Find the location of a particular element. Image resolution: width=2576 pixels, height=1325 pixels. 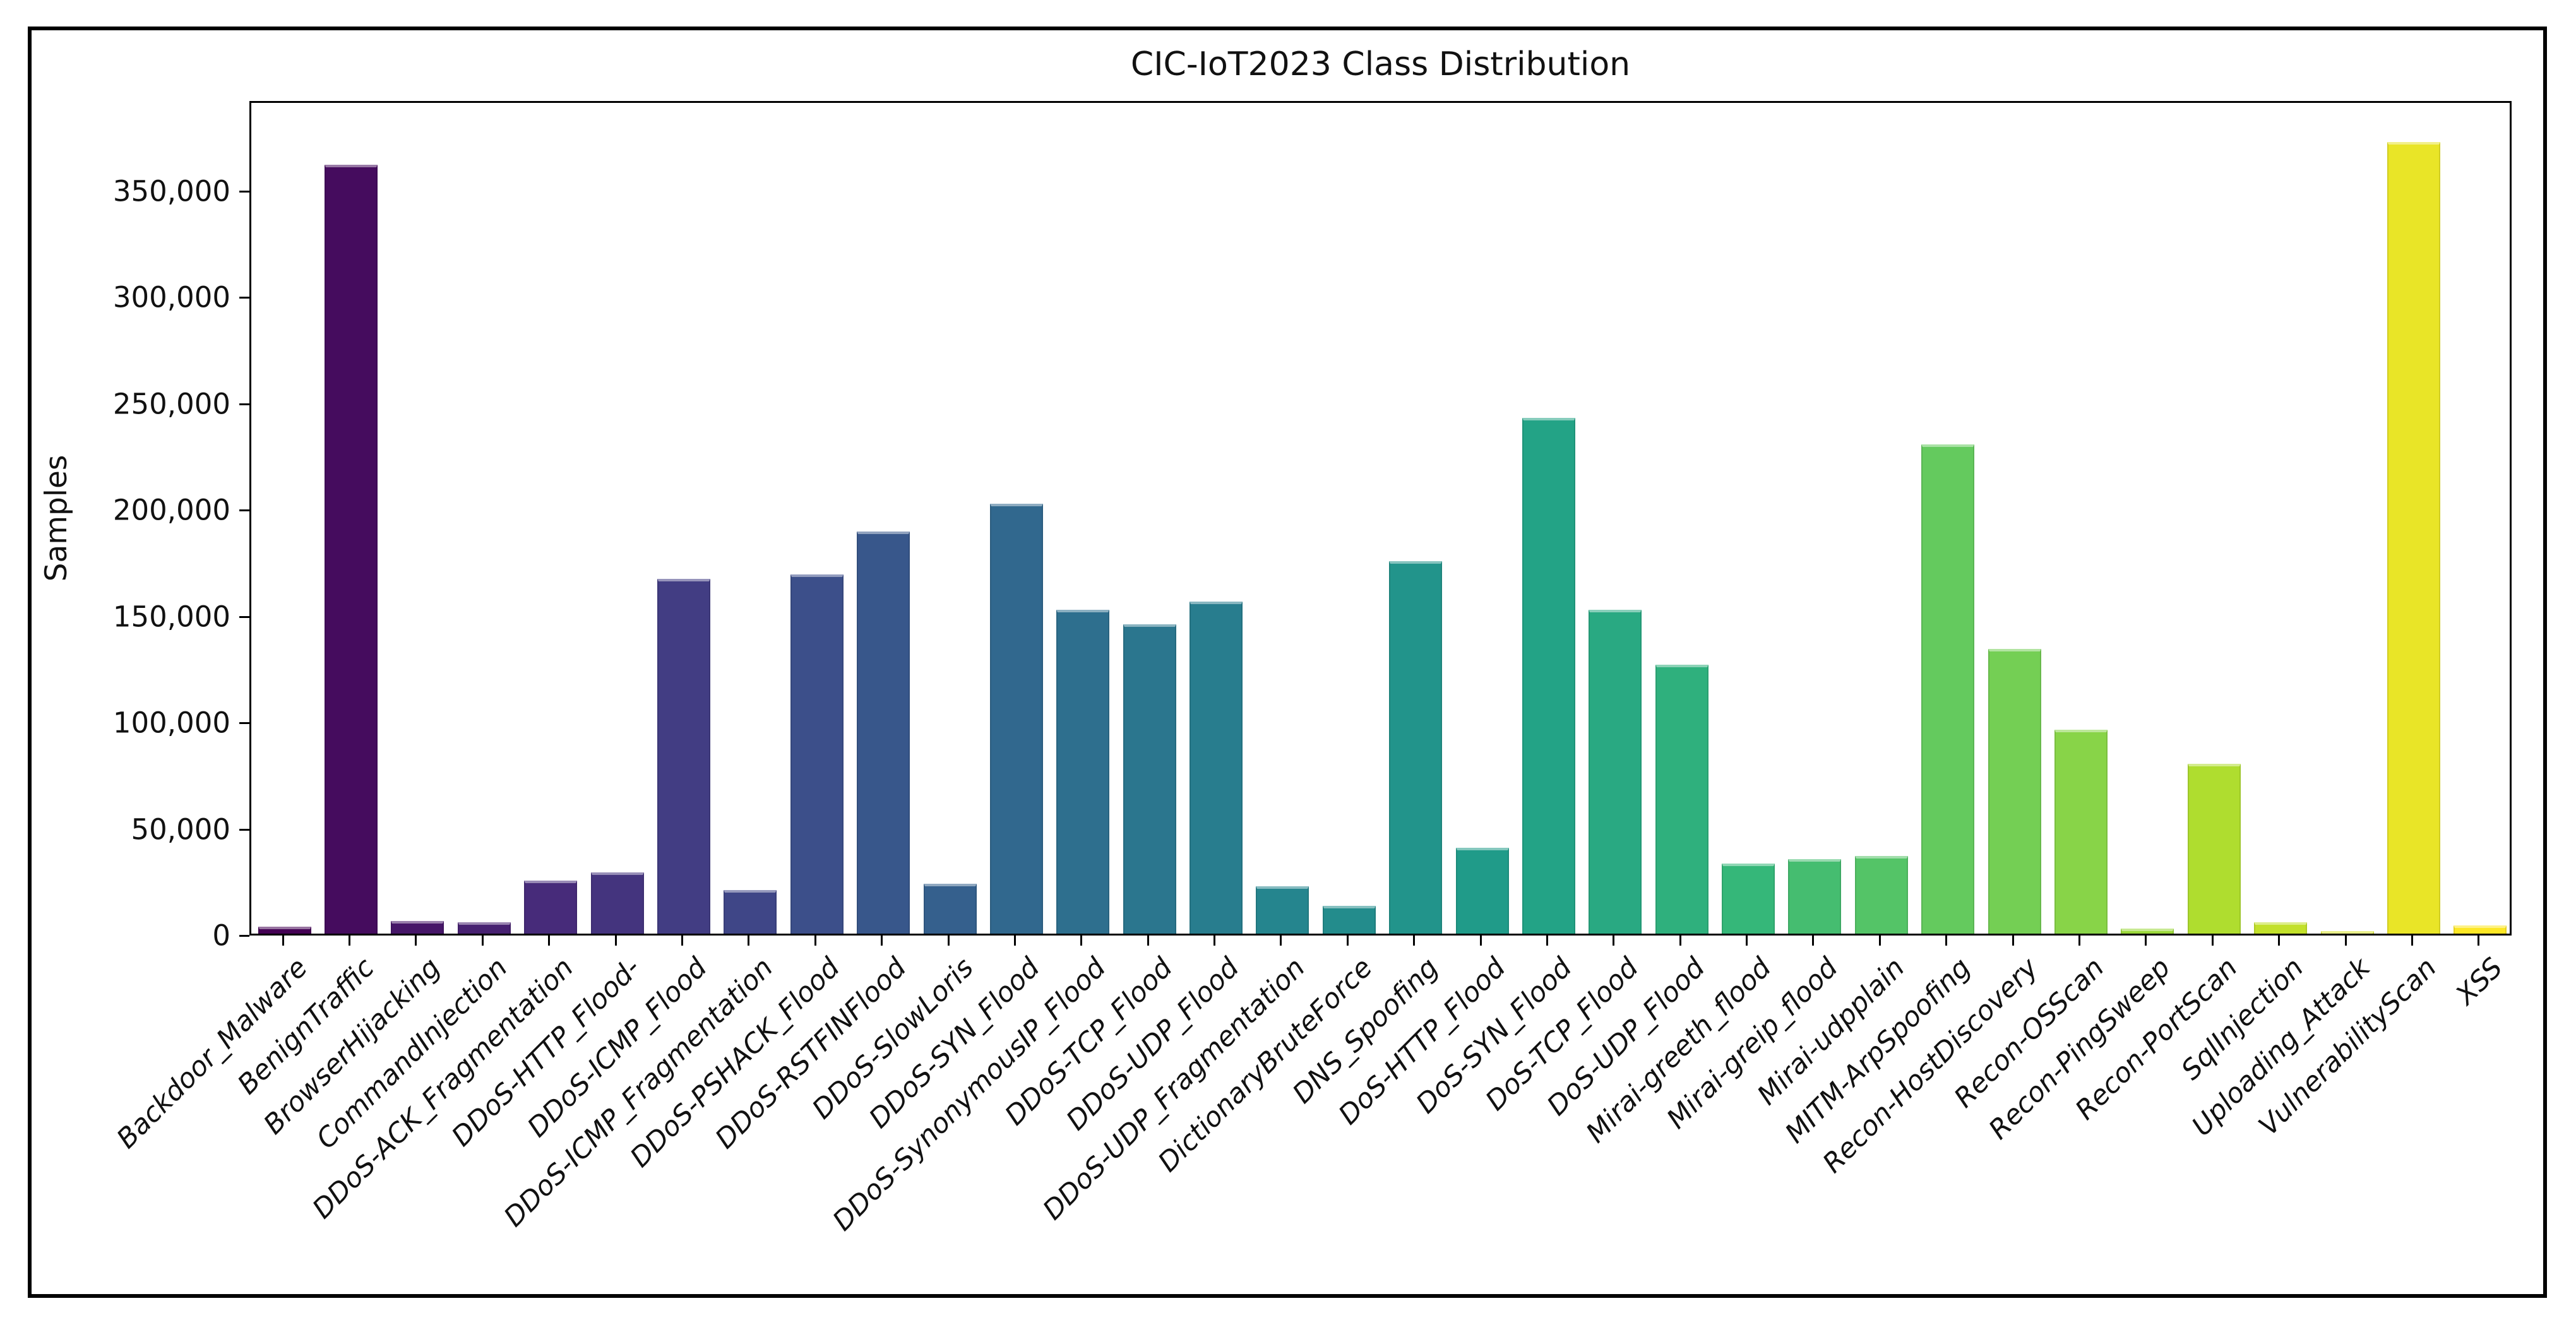

bar-DoS-UDP_Flood is located at coordinates (1681, 799).